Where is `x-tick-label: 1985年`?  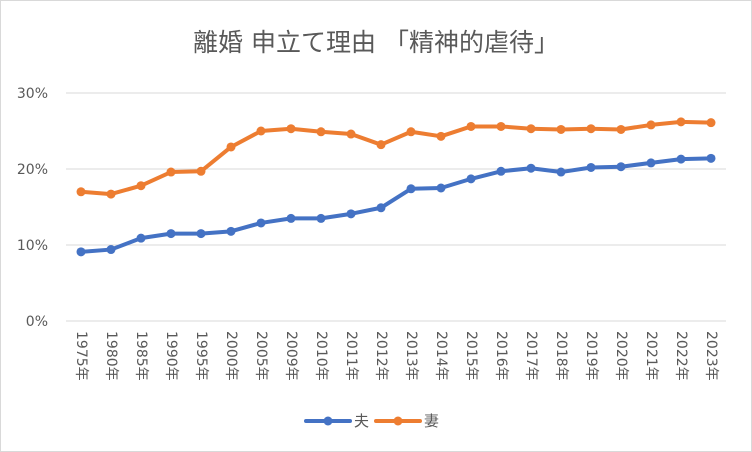
x-tick-label: 1985年 is located at coordinates (141, 356).